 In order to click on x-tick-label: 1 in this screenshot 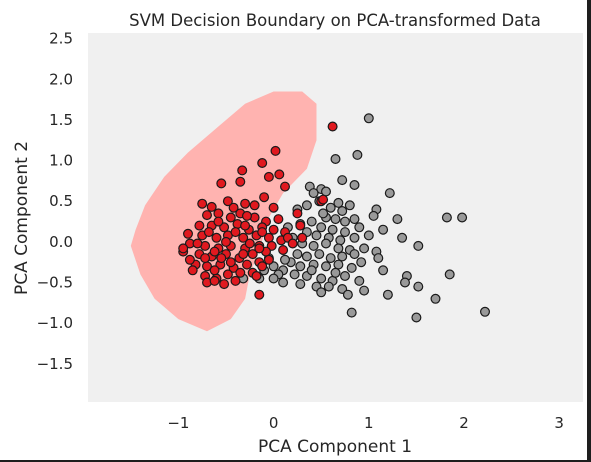, I will do `click(369, 423)`.